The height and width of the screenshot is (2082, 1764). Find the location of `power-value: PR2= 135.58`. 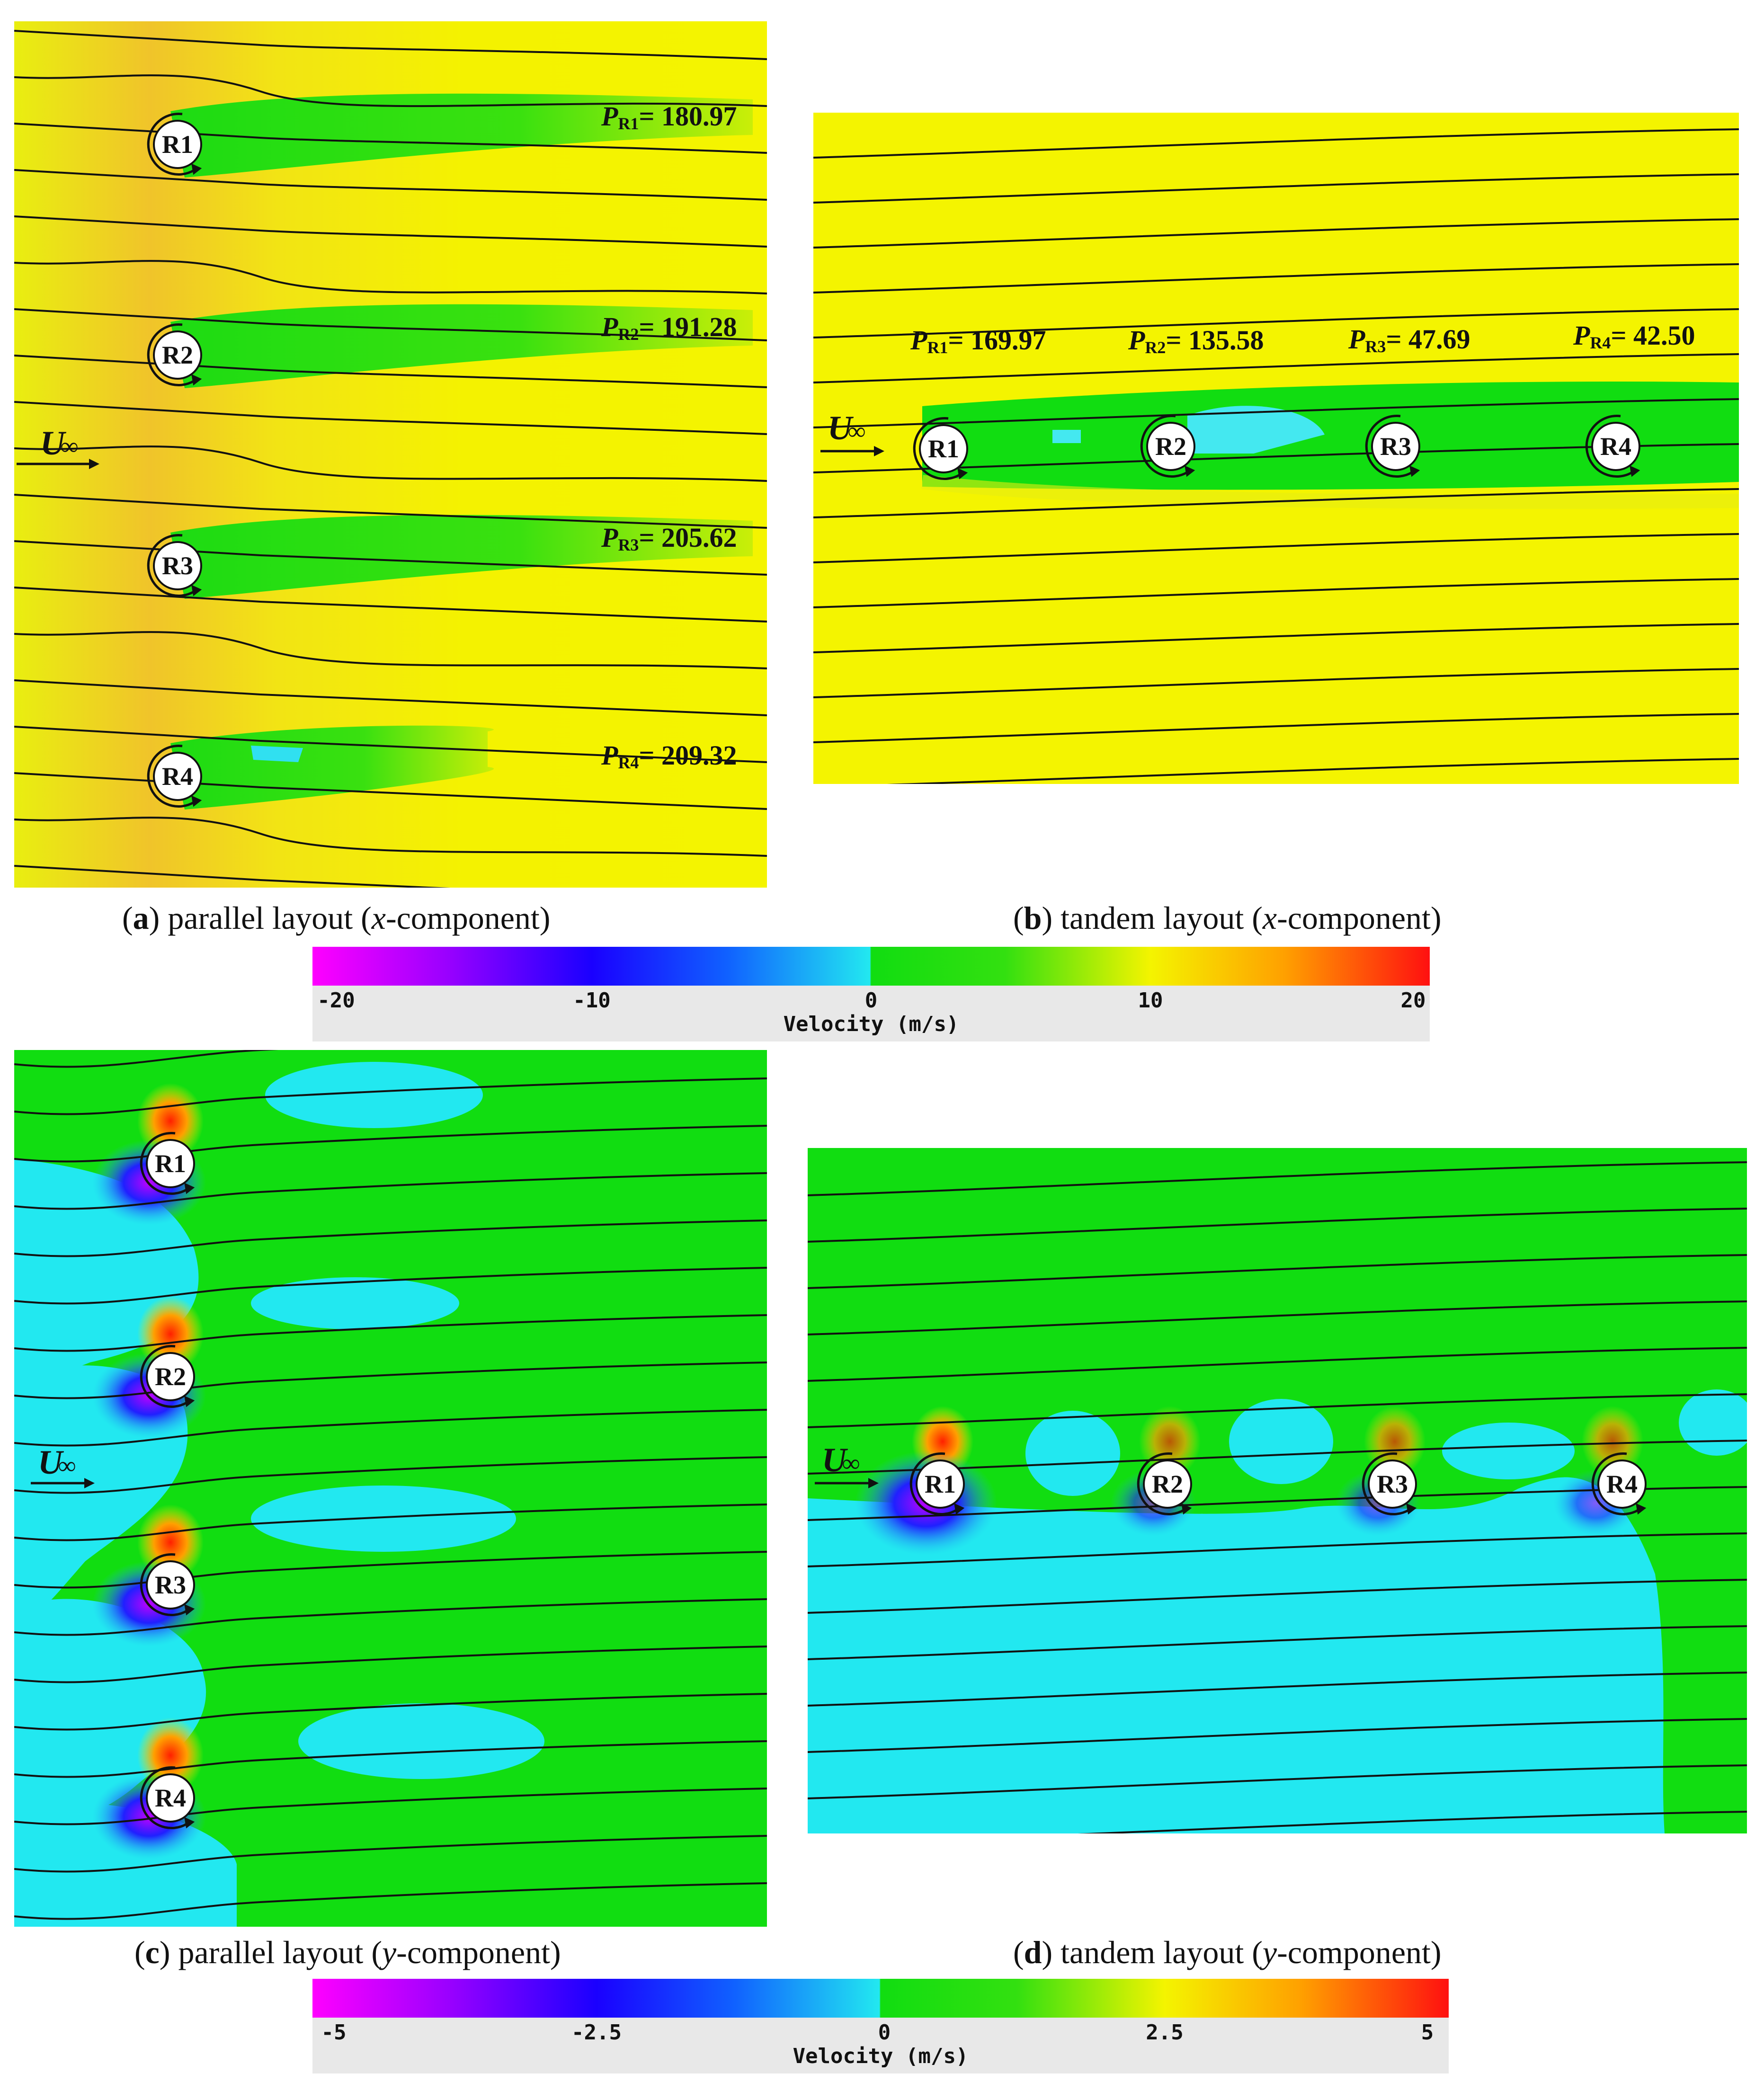

power-value: PR2= 135.58 is located at coordinates (1196, 341).